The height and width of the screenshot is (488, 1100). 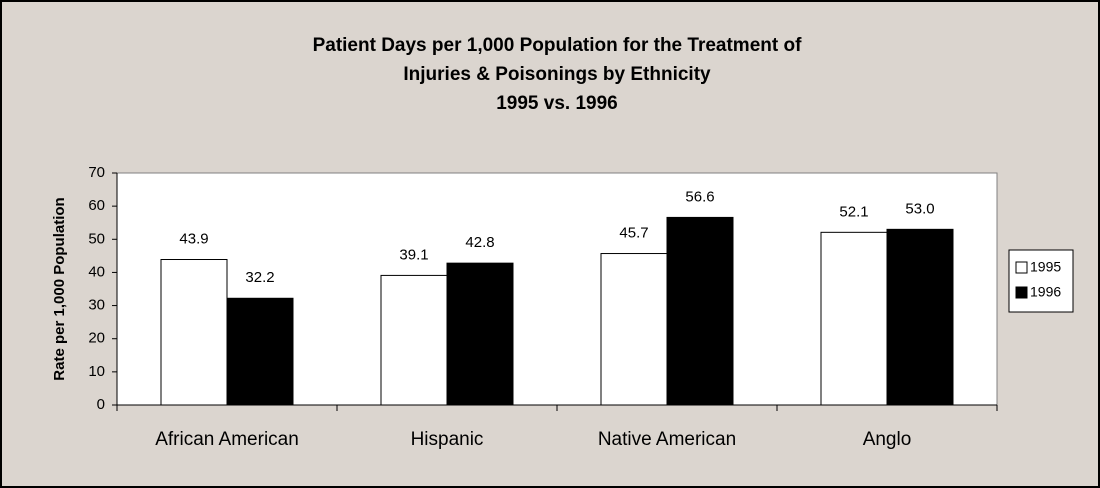 What do you see at coordinates (413, 254) in the screenshot?
I see `data-label: 39.1` at bounding box center [413, 254].